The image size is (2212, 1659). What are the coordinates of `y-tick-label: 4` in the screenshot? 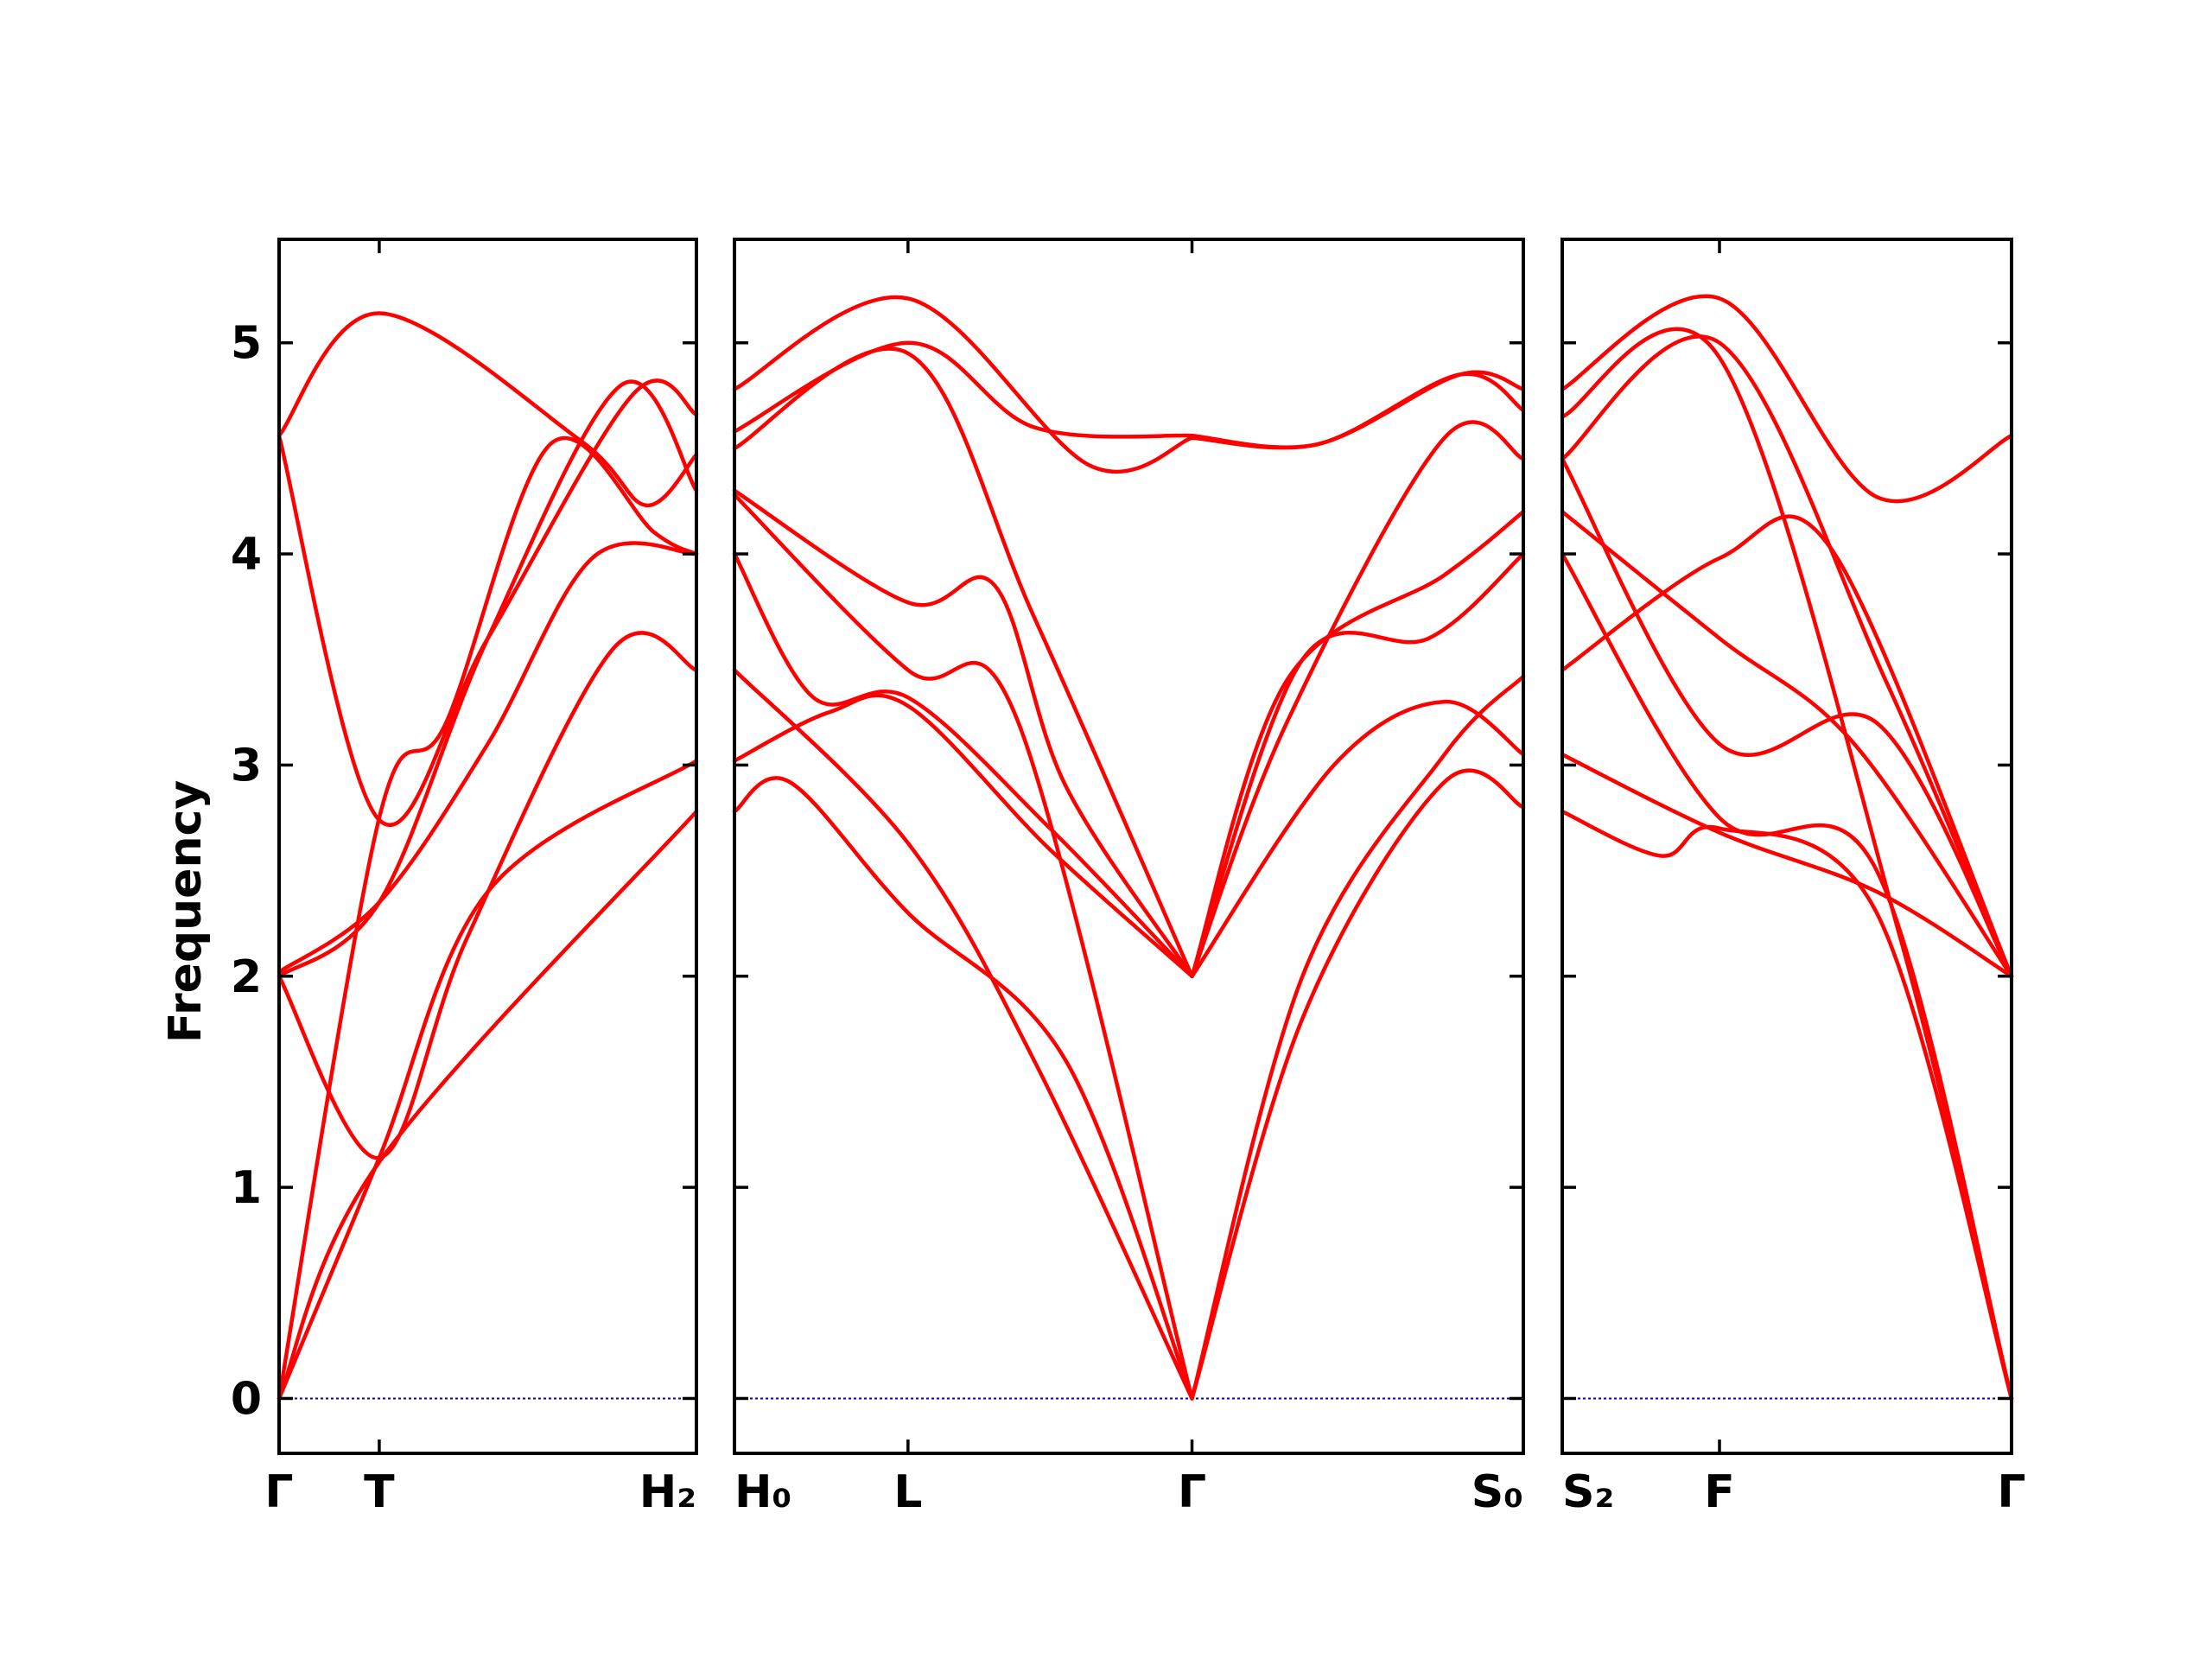 It's located at (246, 555).